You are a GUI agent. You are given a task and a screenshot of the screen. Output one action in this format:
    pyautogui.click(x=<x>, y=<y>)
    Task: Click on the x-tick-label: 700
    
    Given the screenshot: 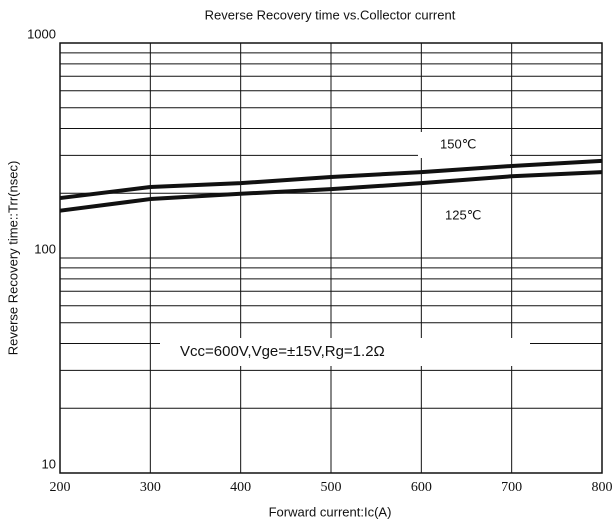 What is the action you would take?
    pyautogui.click(x=511, y=487)
    